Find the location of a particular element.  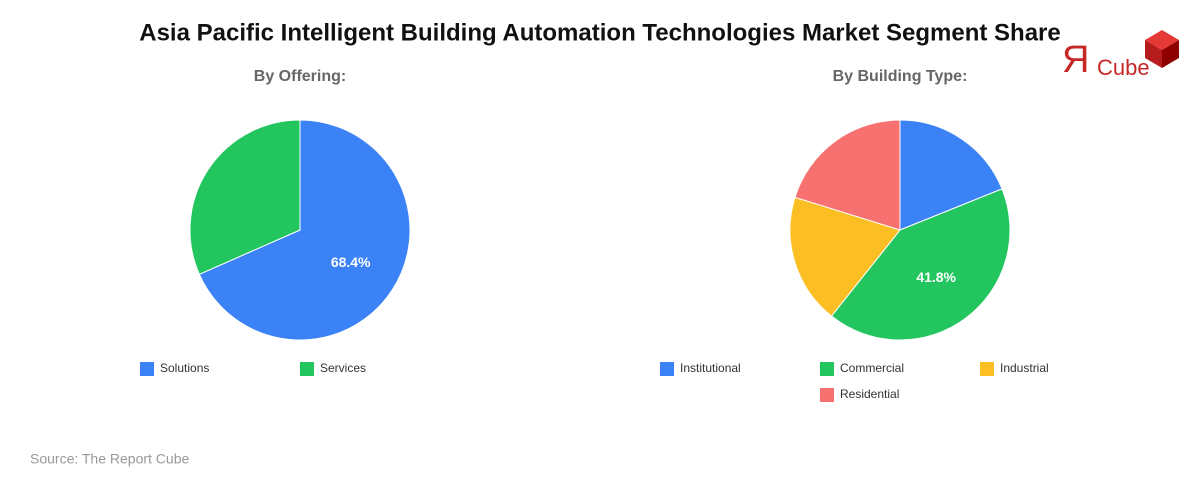

data-label: 68.4% is located at coordinates (351, 262).